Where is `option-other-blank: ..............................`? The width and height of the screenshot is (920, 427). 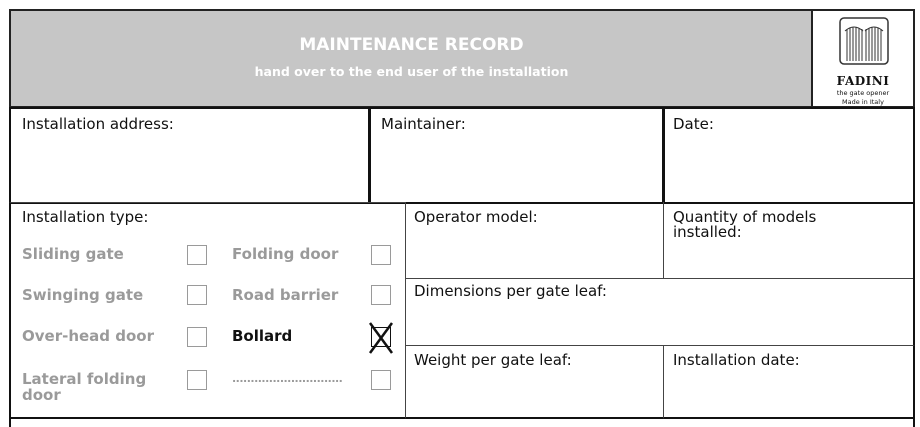
option-other-blank: .............................. is located at coordinates (287, 378).